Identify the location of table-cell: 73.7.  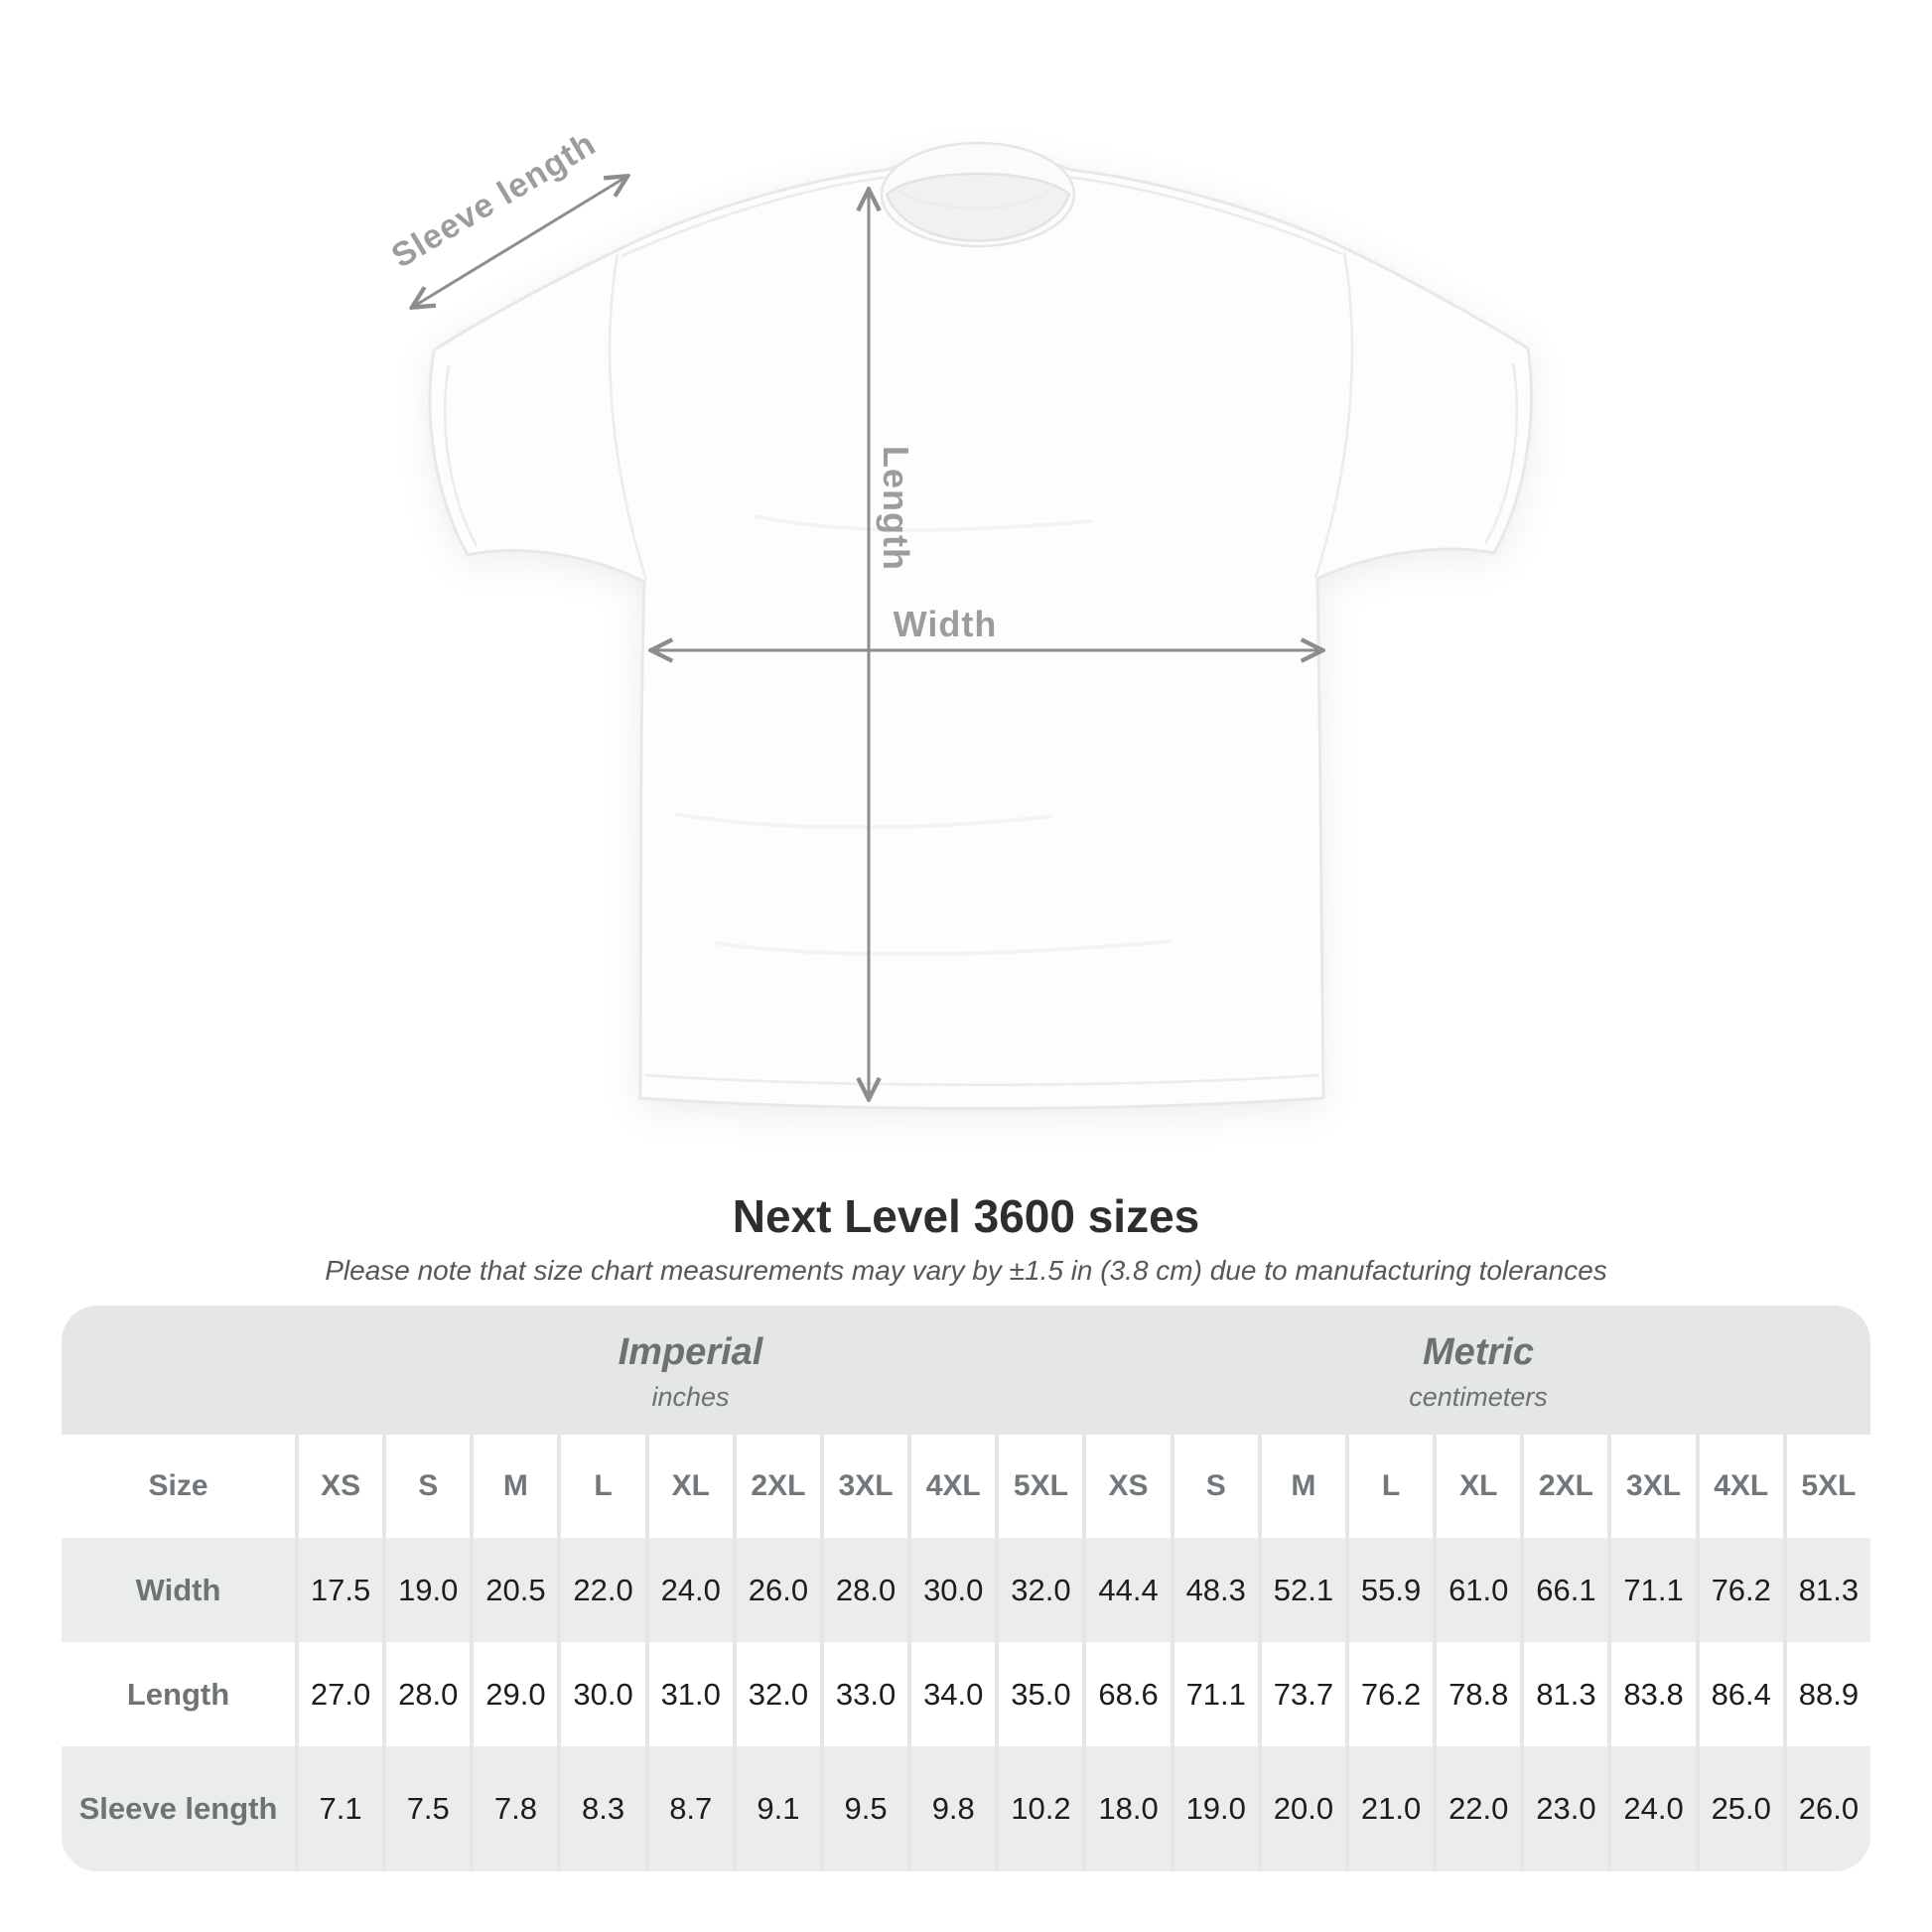
(1303, 1694).